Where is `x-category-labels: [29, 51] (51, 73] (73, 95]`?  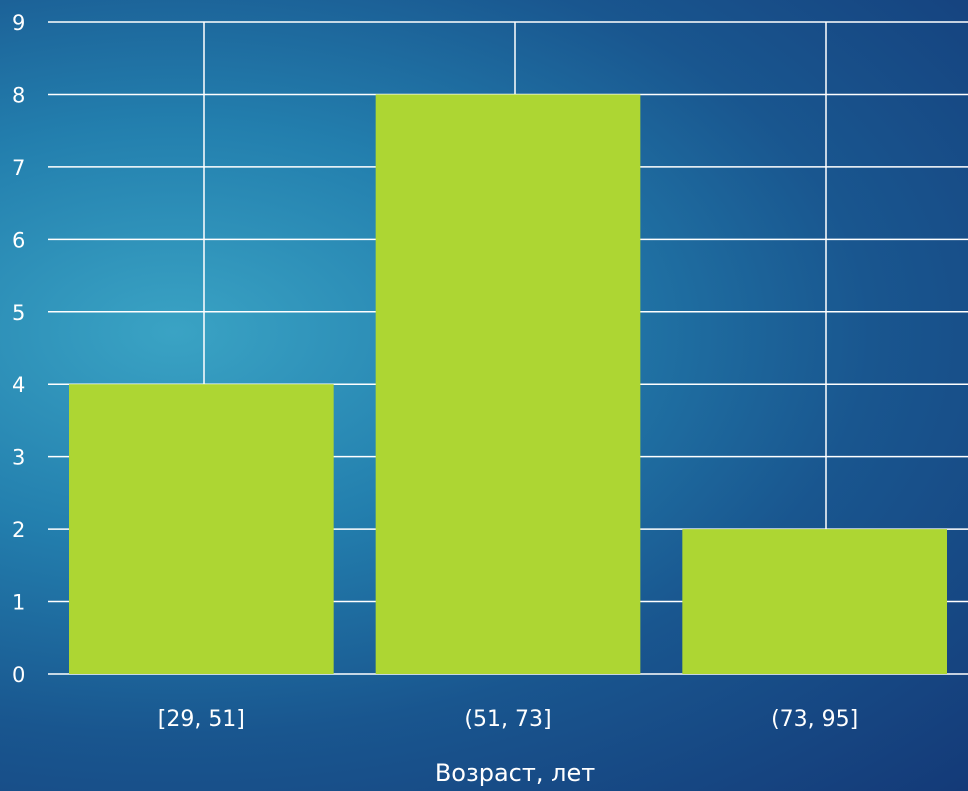 x-category-labels: [29, 51] (51, 73] (73, 95] is located at coordinates (508, 719).